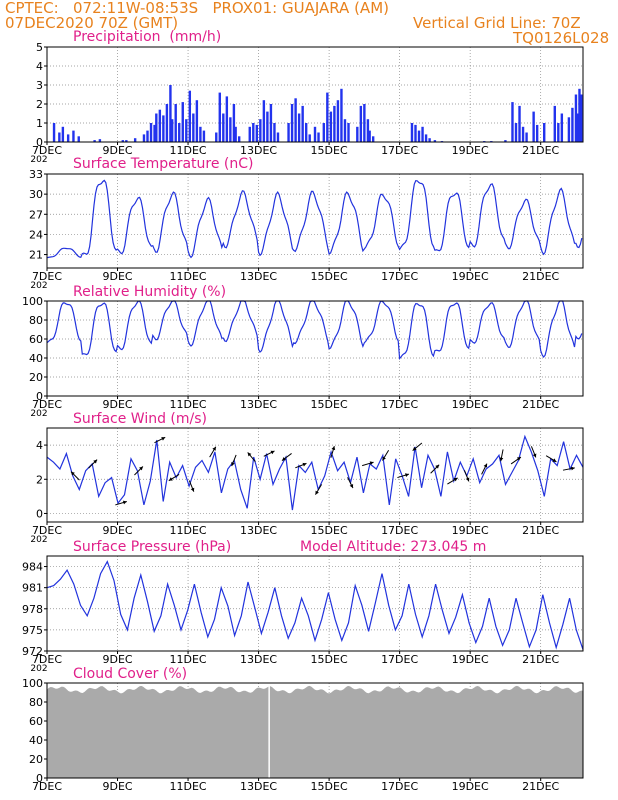 The image size is (618, 800). What do you see at coordinates (39, 104) in the screenshot?
I see `y-tick-label: 2` at bounding box center [39, 104].